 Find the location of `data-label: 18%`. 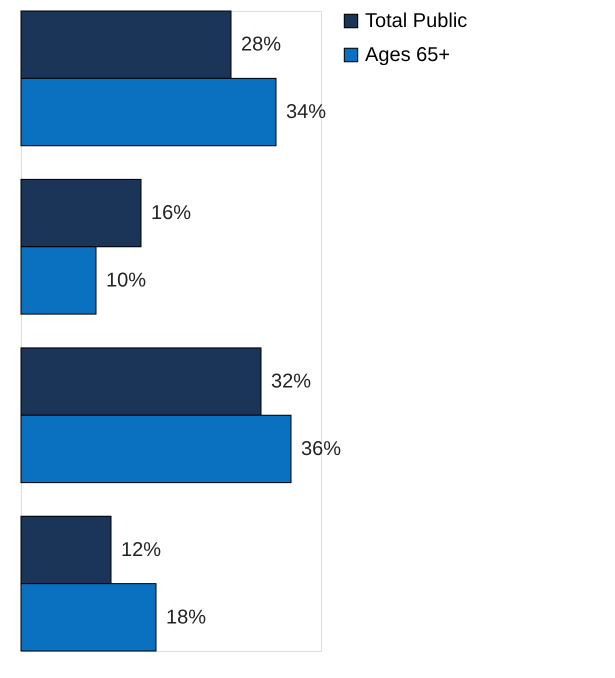

data-label: 18% is located at coordinates (186, 617).